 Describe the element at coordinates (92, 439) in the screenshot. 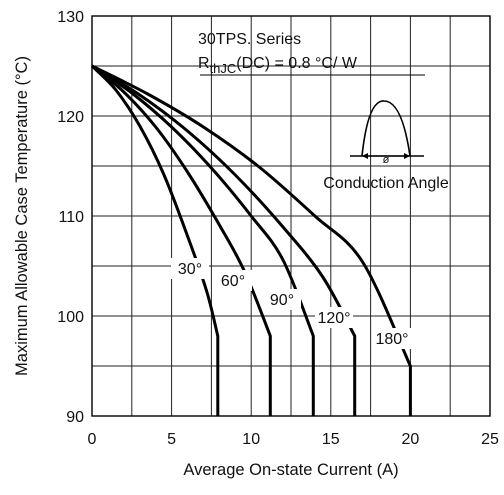

I see `x-tick-label: 0` at that location.